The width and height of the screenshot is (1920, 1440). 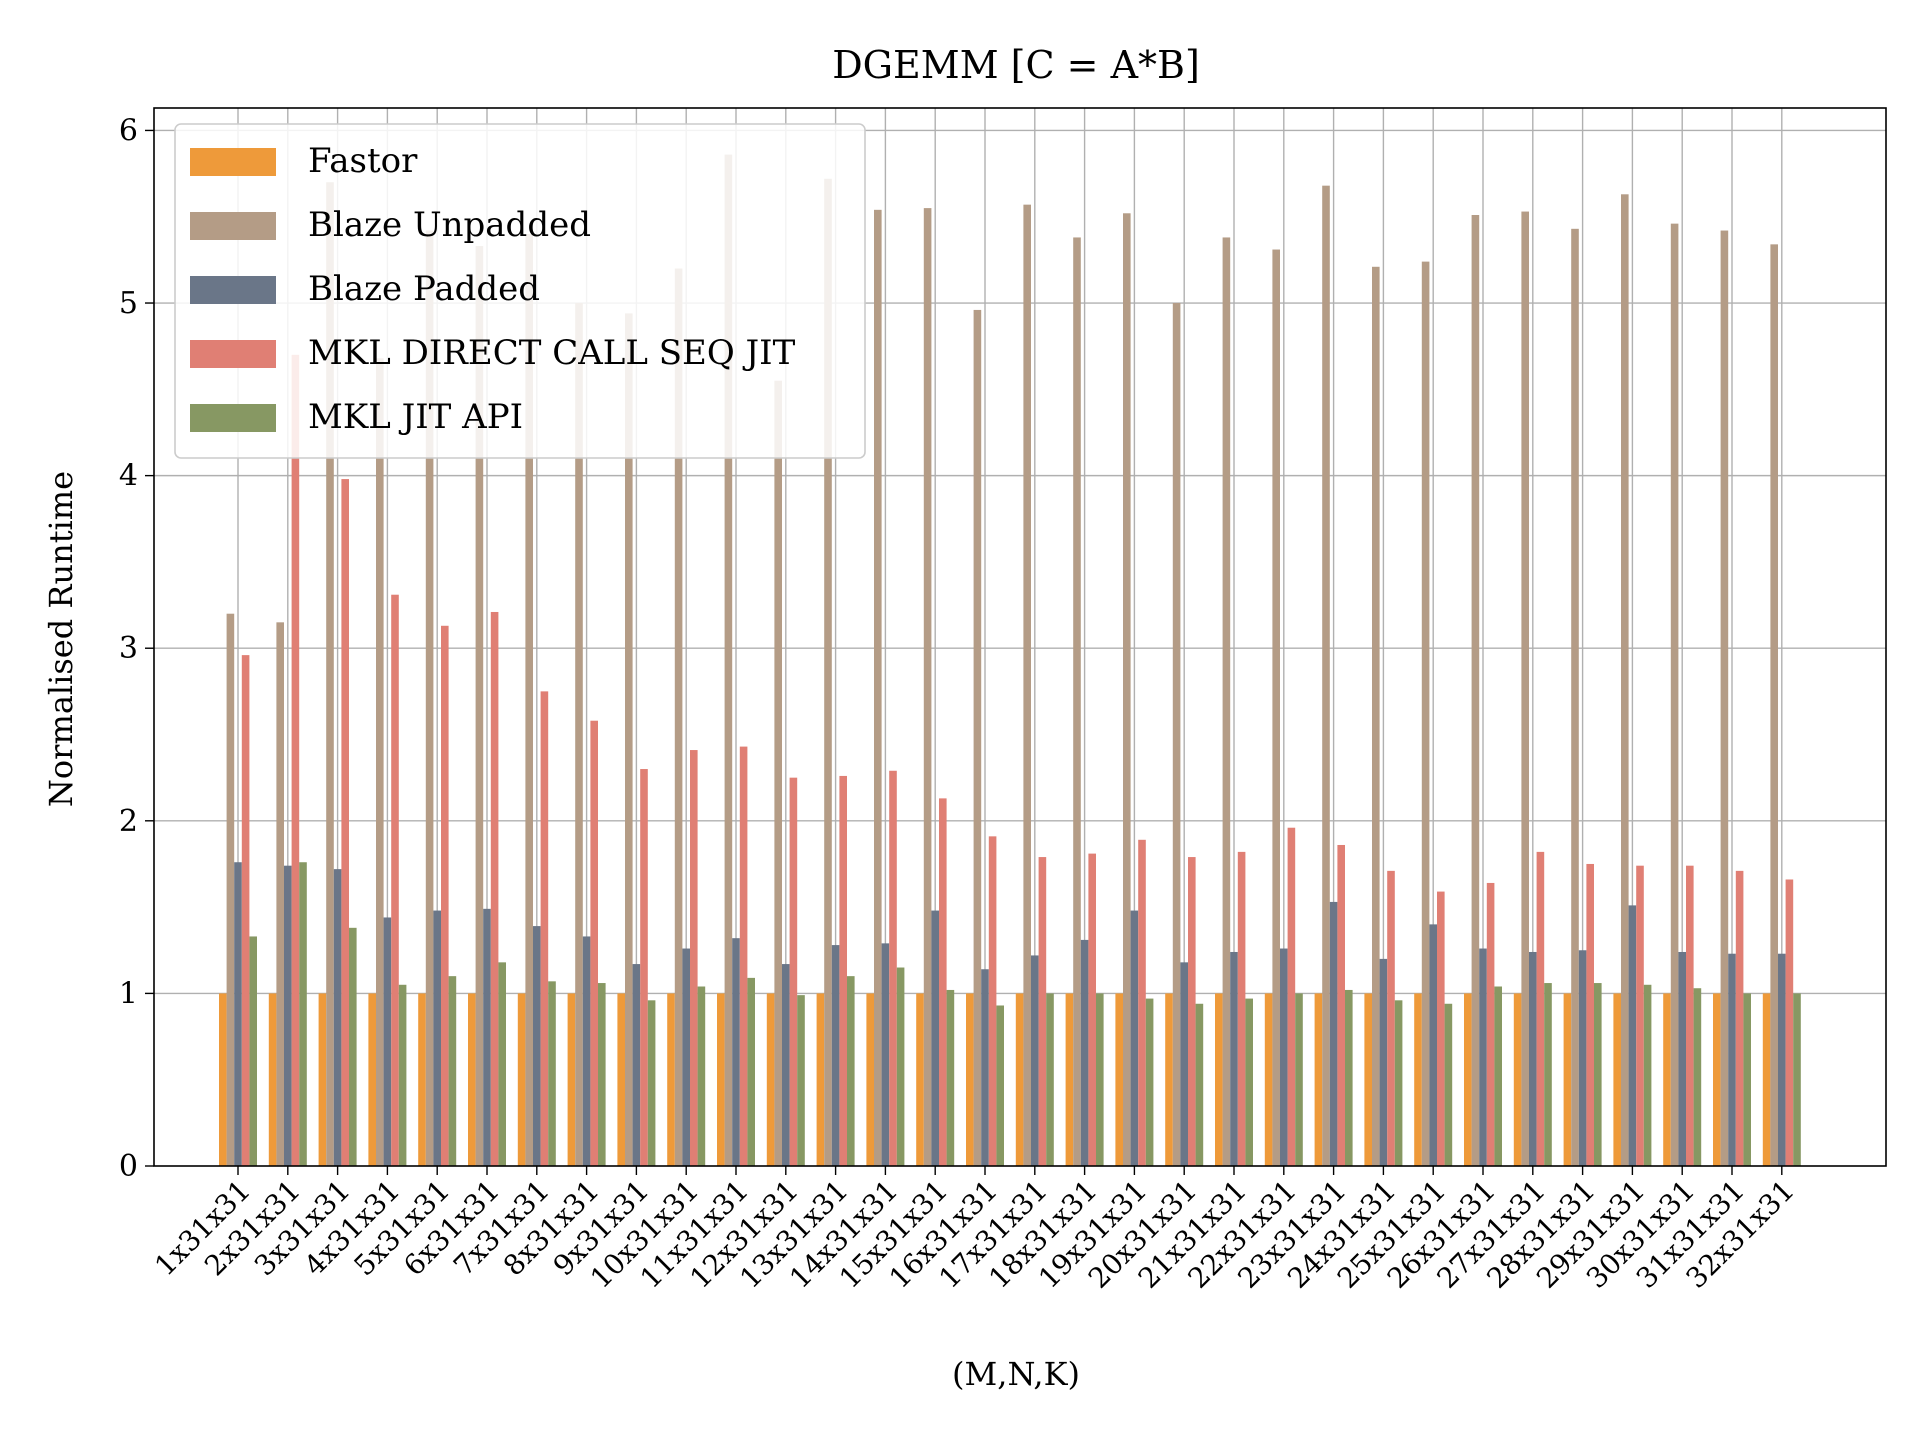 I want to click on y-tick-label: 5, so click(x=128, y=303).